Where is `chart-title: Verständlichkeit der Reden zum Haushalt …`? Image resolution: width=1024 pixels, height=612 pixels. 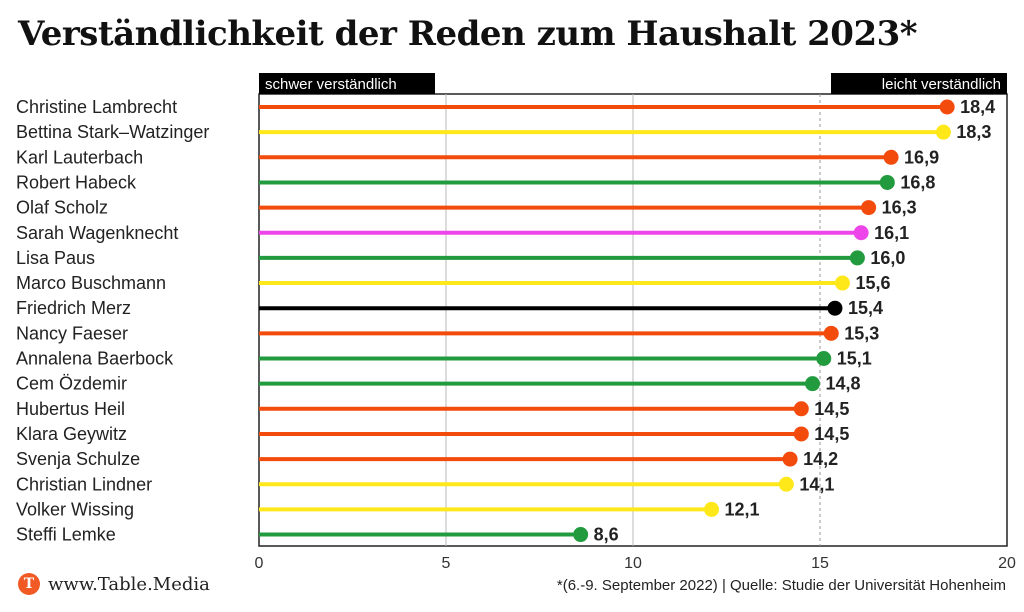 chart-title: Verständlichkeit der Reden zum Haushalt … is located at coordinates (468, 34).